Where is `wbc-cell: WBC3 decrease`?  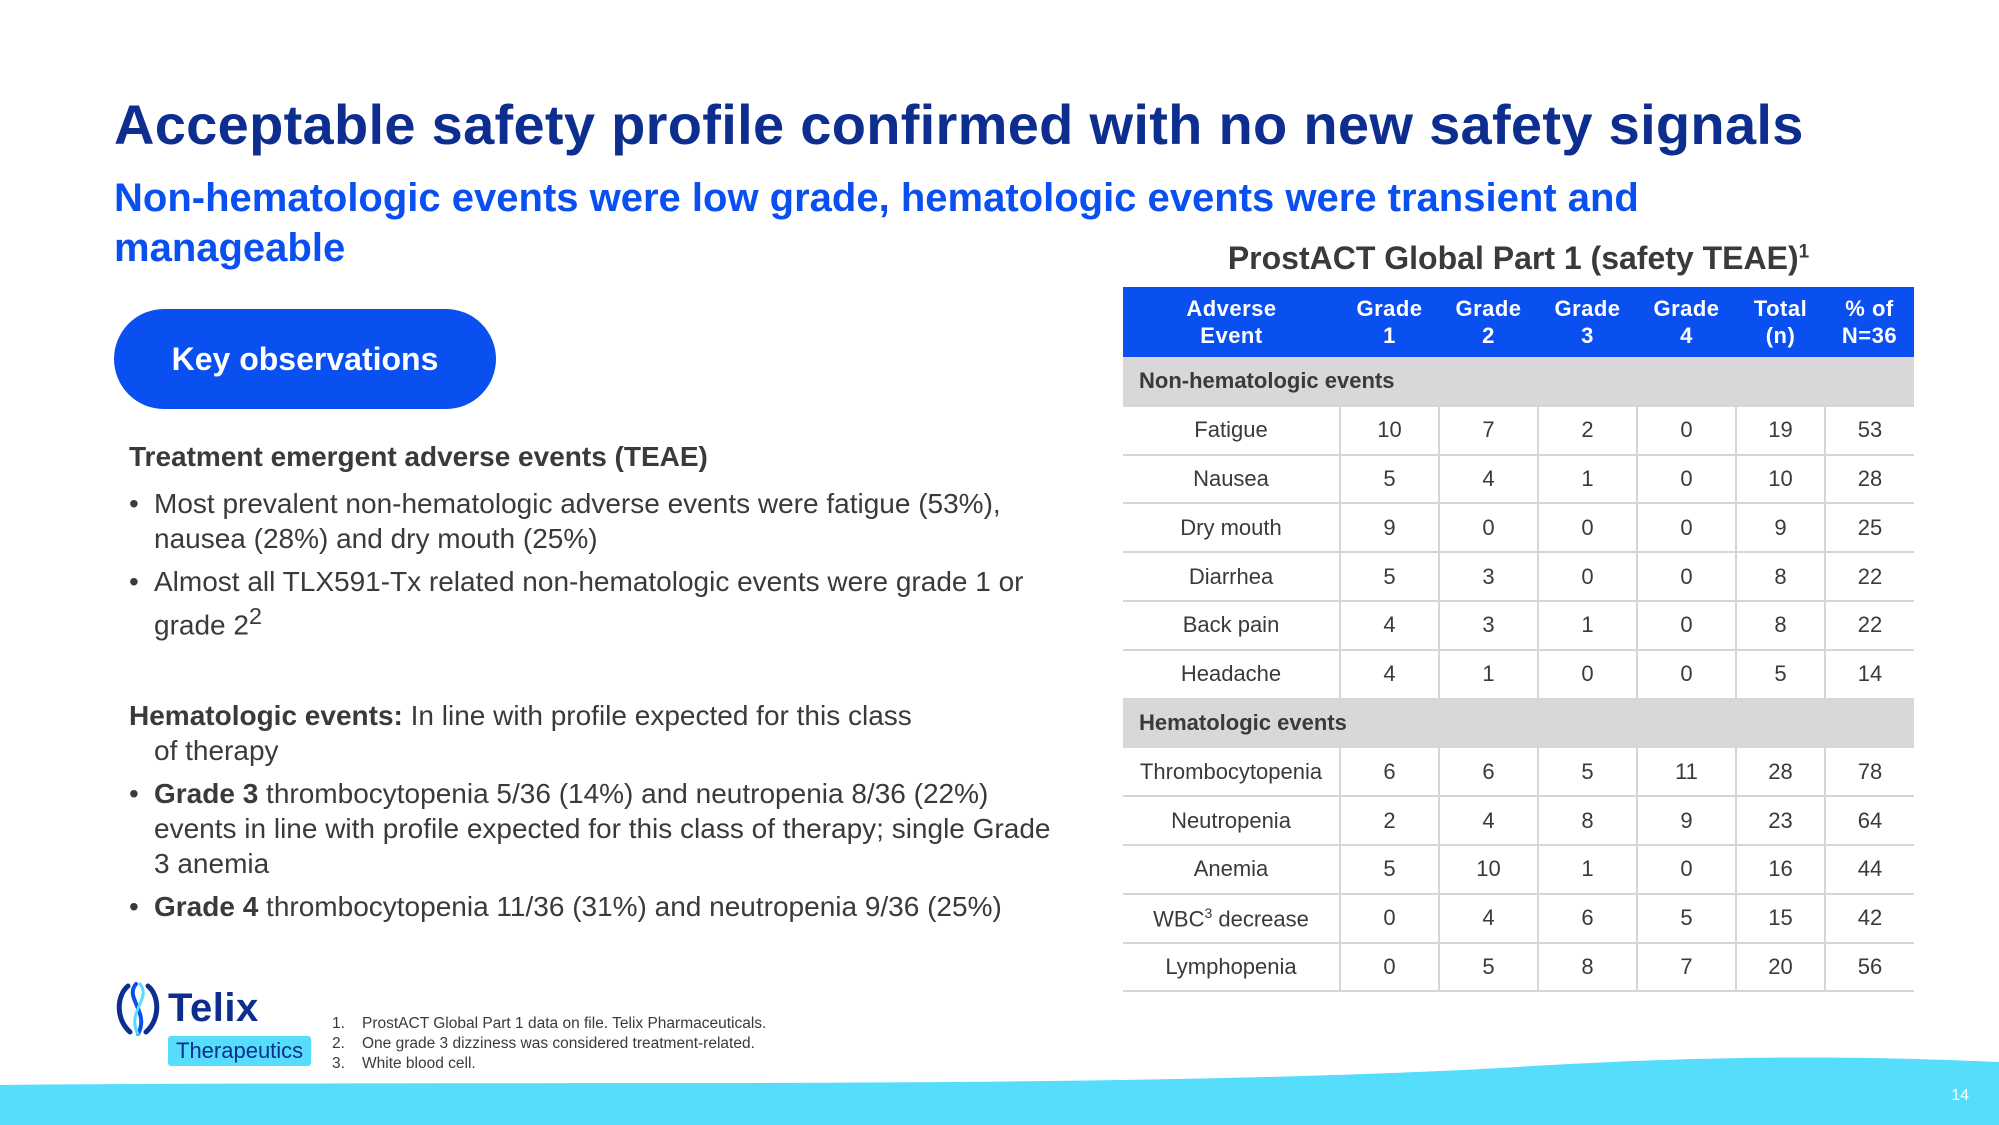 wbc-cell: WBC3 decrease is located at coordinates (1232, 918).